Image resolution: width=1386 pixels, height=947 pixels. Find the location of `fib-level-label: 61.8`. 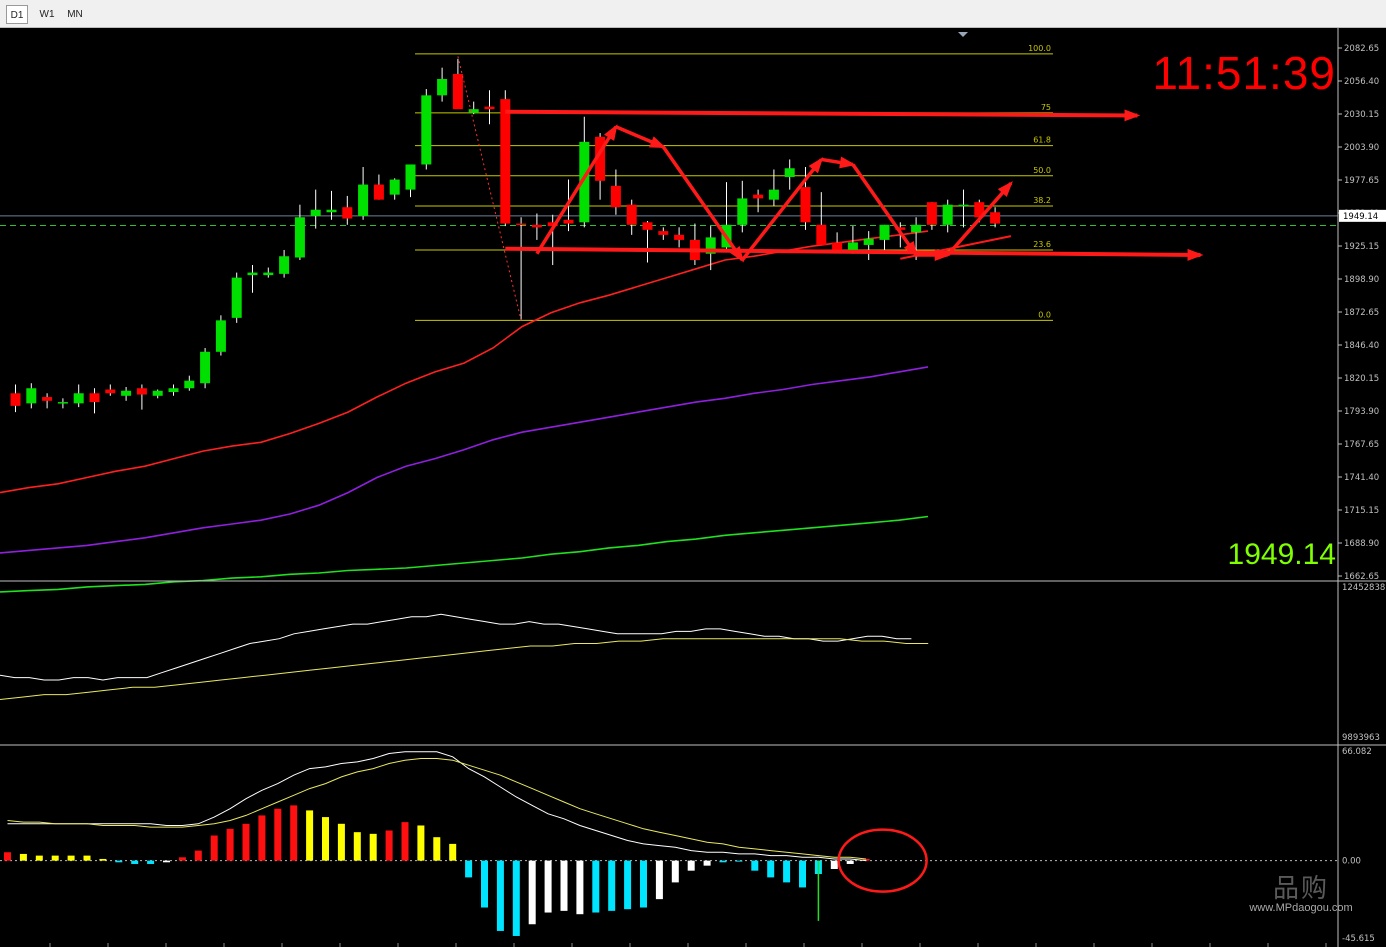

fib-level-label: 61.8 is located at coordinates (1042, 140).